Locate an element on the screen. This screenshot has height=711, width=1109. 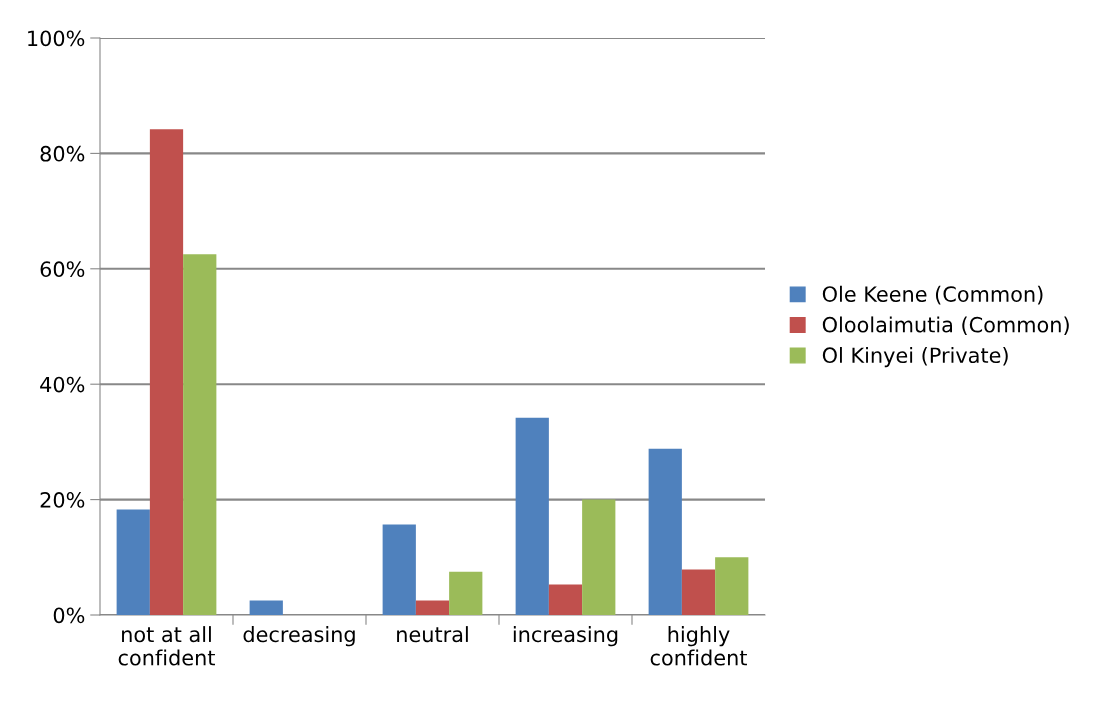
x-tick-label: neutral is located at coordinates (432, 634).